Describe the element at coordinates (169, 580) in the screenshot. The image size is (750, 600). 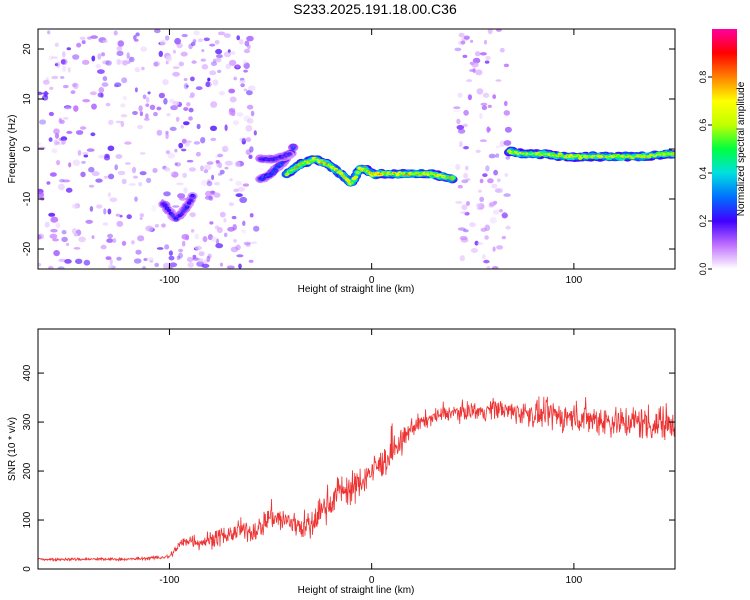
I see `snr-x-tick-label: -100` at that location.